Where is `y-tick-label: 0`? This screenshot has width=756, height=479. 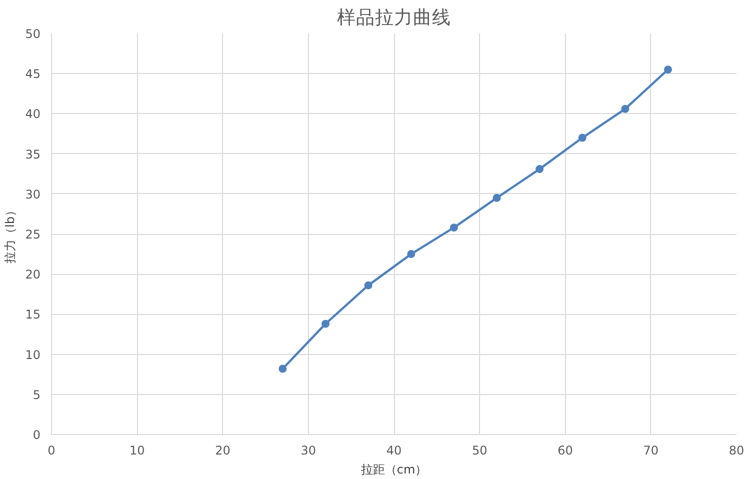 y-tick-label: 0 is located at coordinates (36, 435).